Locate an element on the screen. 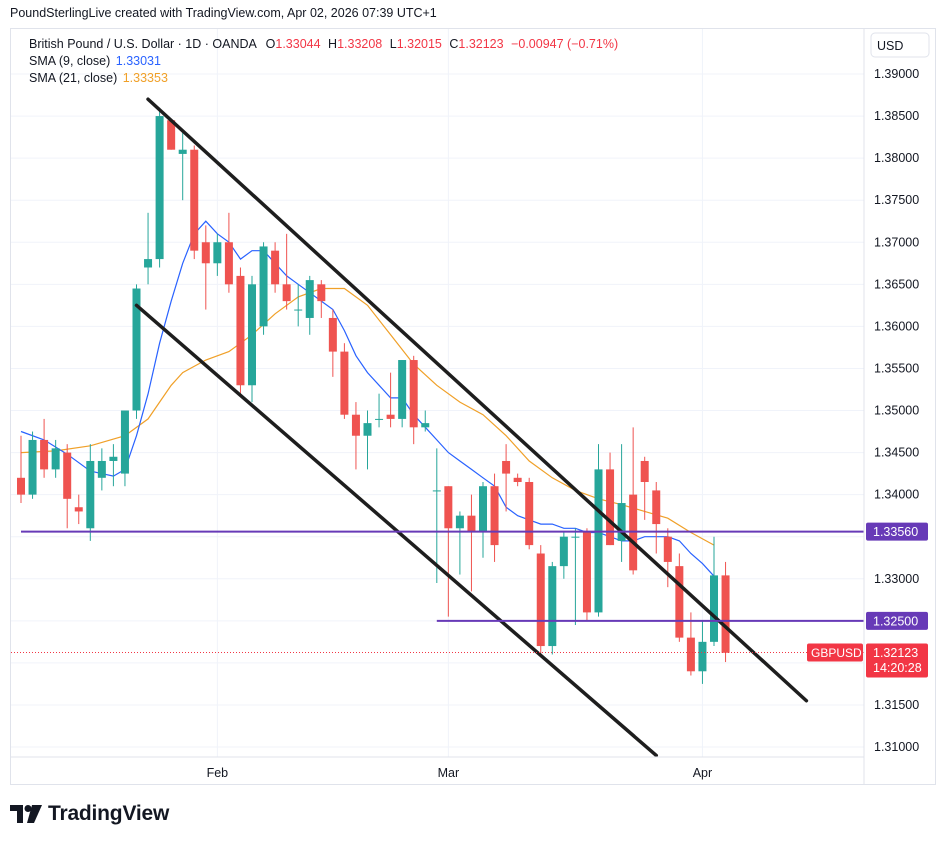 This screenshot has width=946, height=845. high-label: H is located at coordinates (333, 44).